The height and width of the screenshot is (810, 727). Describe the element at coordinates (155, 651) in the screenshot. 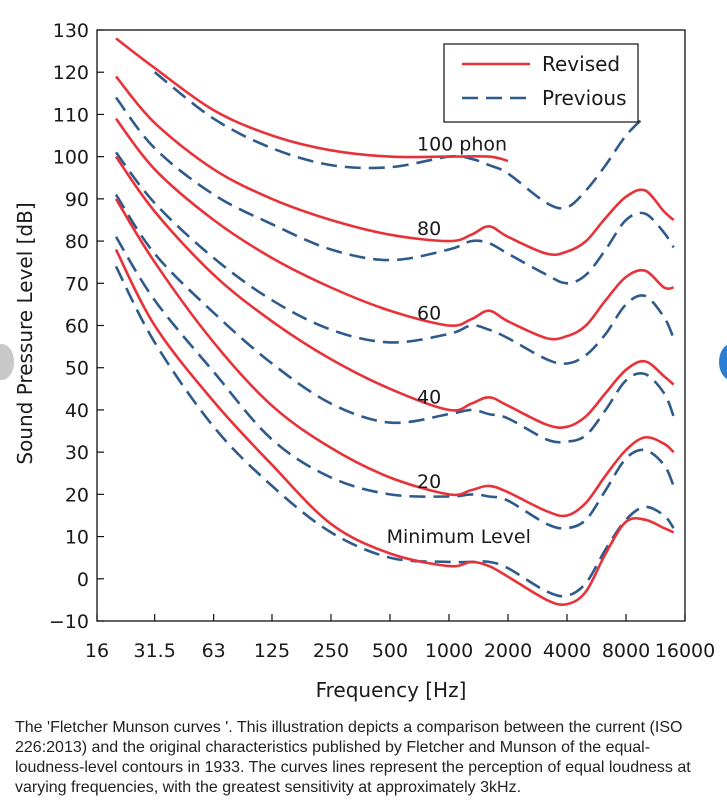

I see `x-tick-label: 31.5` at that location.